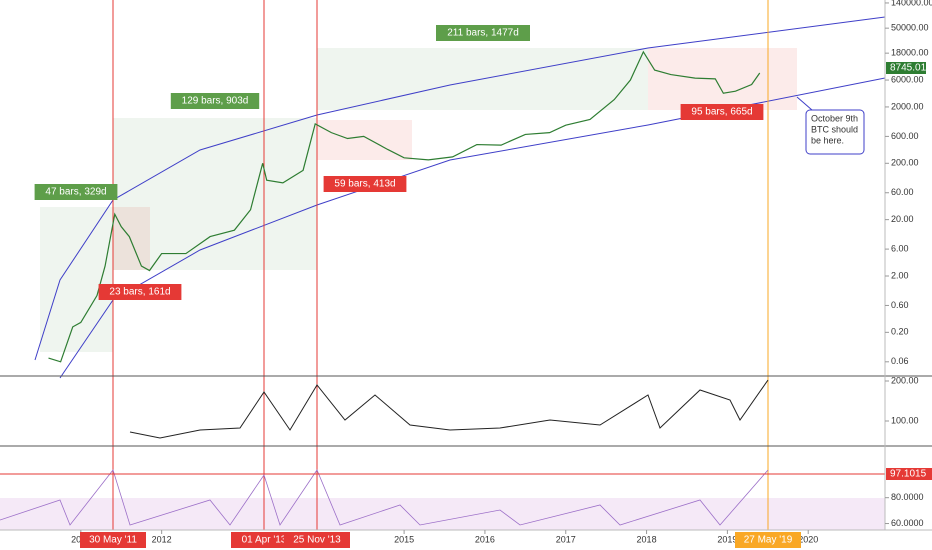  Describe the element at coordinates (900, 361) in the screenshot. I see `y-tick-label: 0.06` at that location.